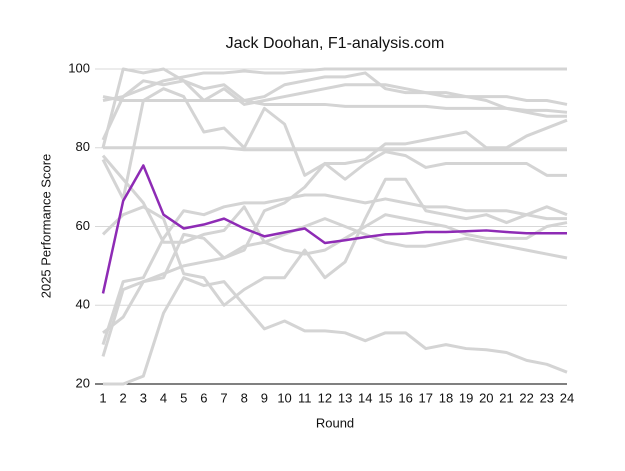 Image resolution: width=625 pixels, height=471 pixels. Describe the element at coordinates (123, 397) in the screenshot. I see `x-tick-label: 2` at that location.